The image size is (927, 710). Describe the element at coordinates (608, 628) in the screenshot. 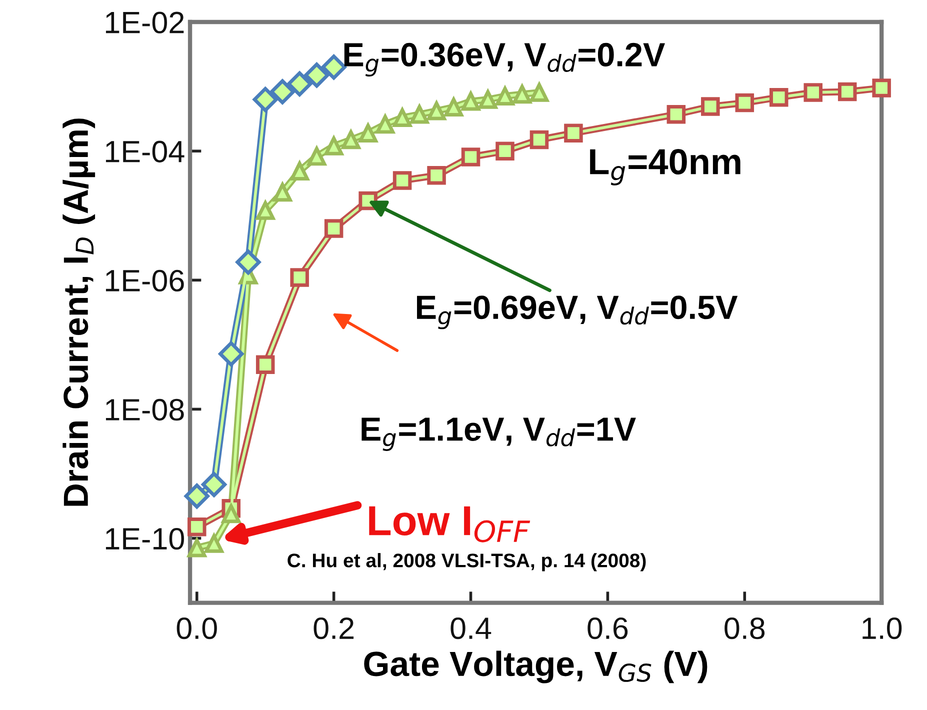

I see `x-tick-label: 0.6` at that location.